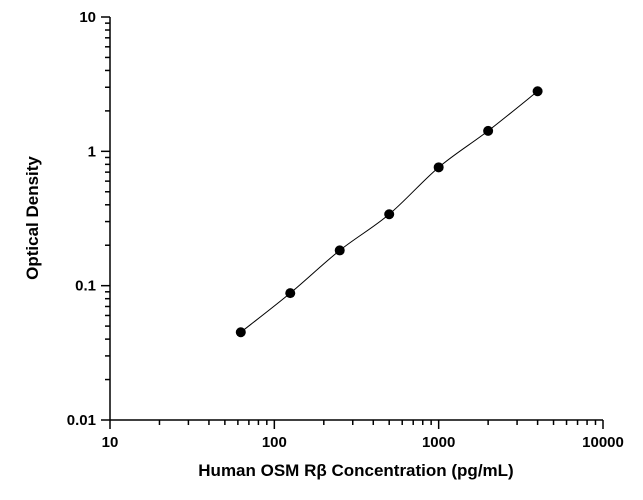  Describe the element at coordinates (438, 442) in the screenshot. I see `x-tick-label: 1000` at that location.